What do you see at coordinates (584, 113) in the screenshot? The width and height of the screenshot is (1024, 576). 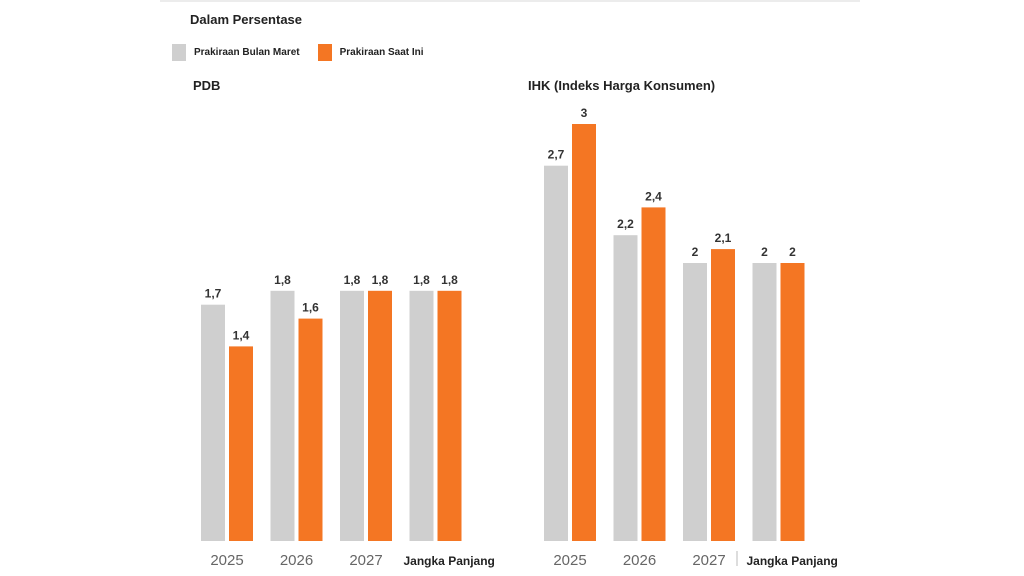 I see `ihk-value-label-current-0: 3` at bounding box center [584, 113].